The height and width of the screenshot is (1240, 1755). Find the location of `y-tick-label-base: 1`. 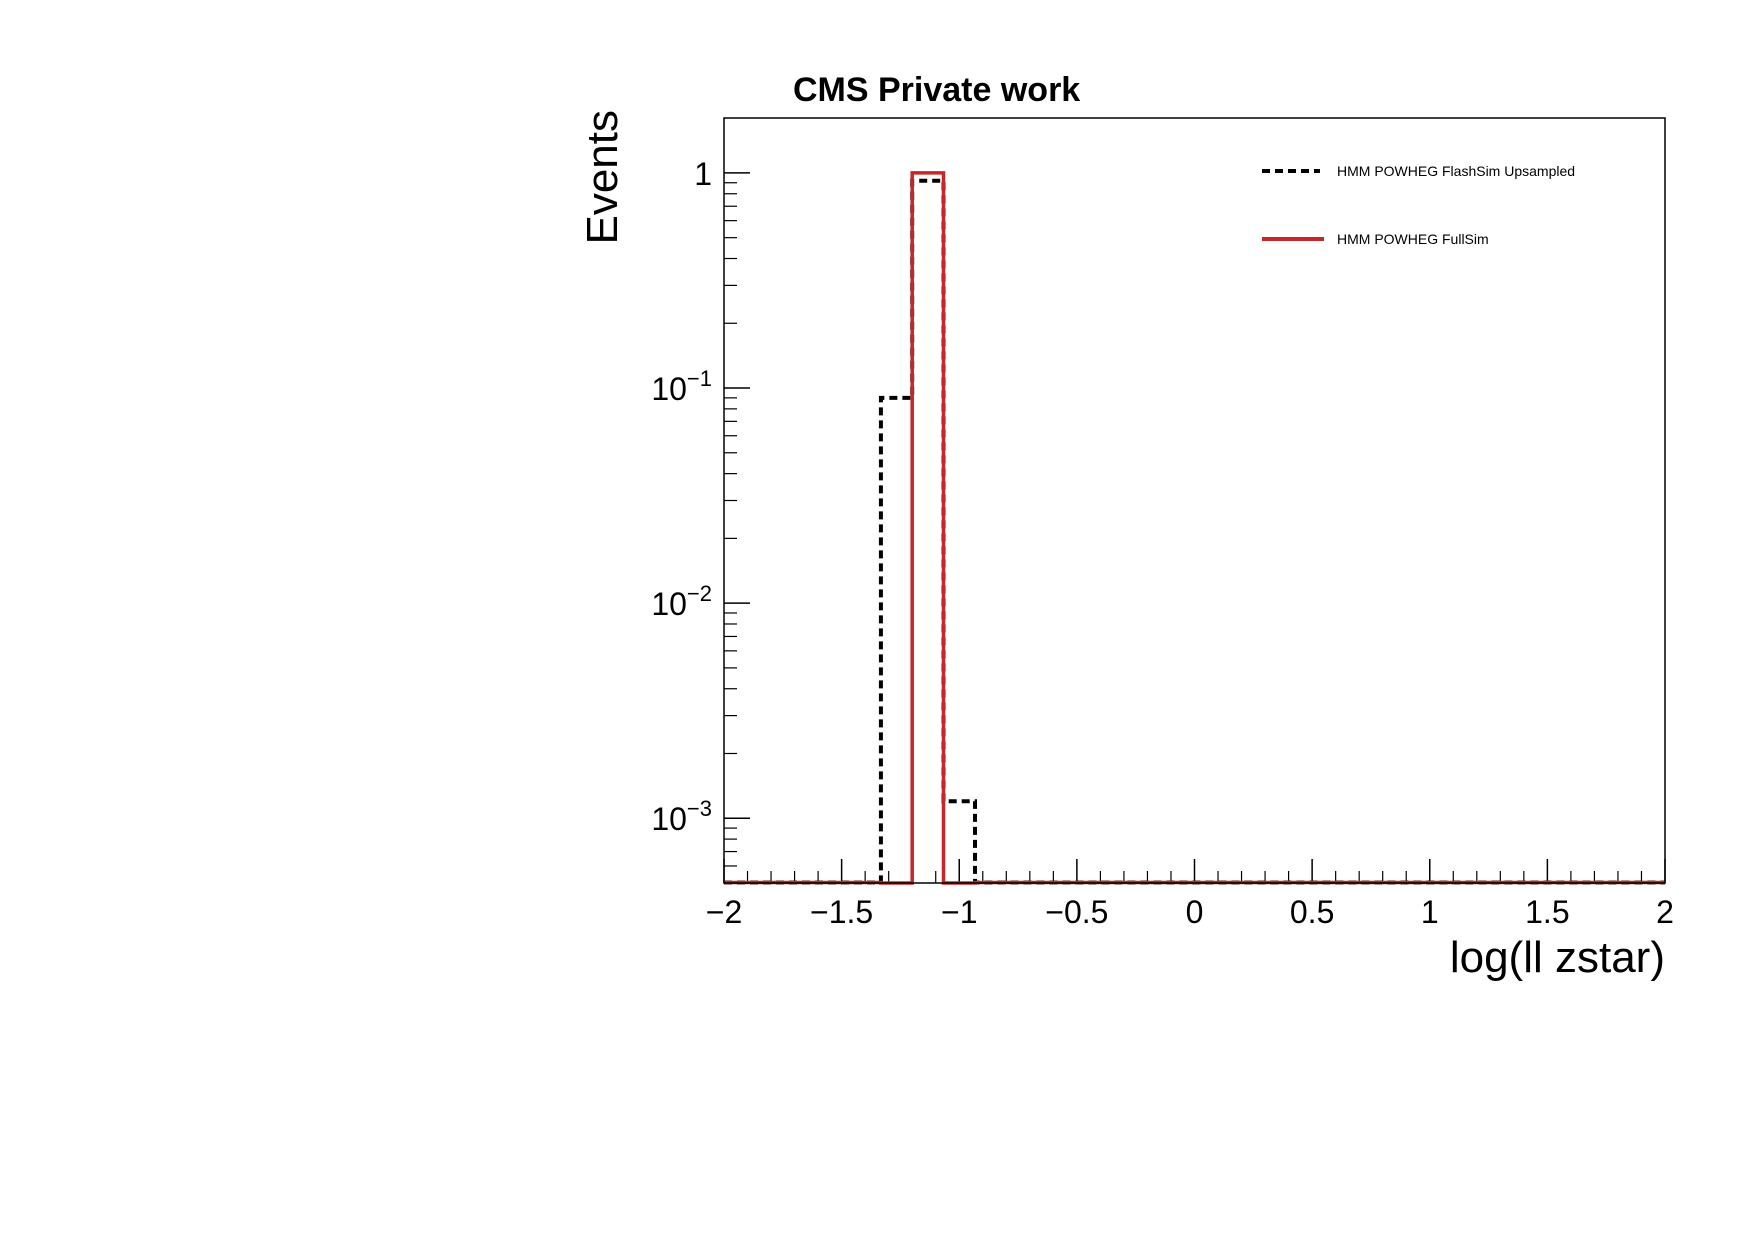

y-tick-label-base: 1 is located at coordinates (703, 174).